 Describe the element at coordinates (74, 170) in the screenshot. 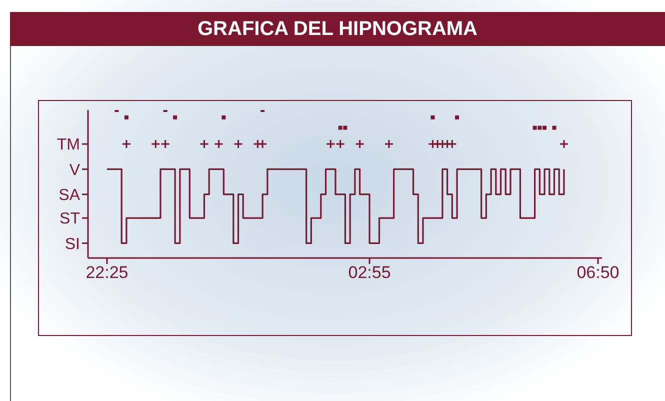

I see `text: V` at that location.